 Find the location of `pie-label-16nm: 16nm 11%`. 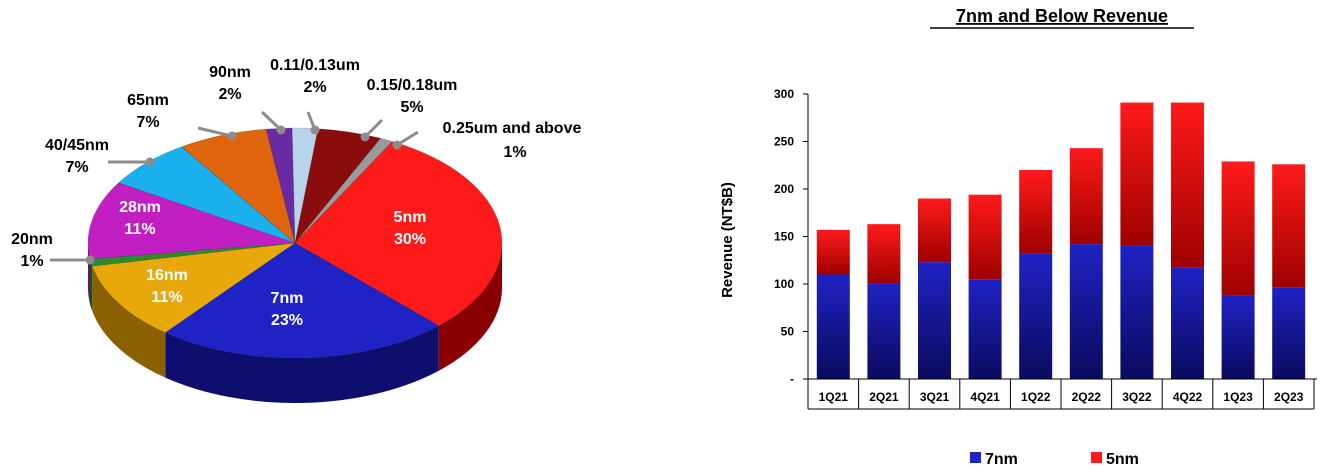

pie-label-16nm: 16nm 11% is located at coordinates (167, 286).